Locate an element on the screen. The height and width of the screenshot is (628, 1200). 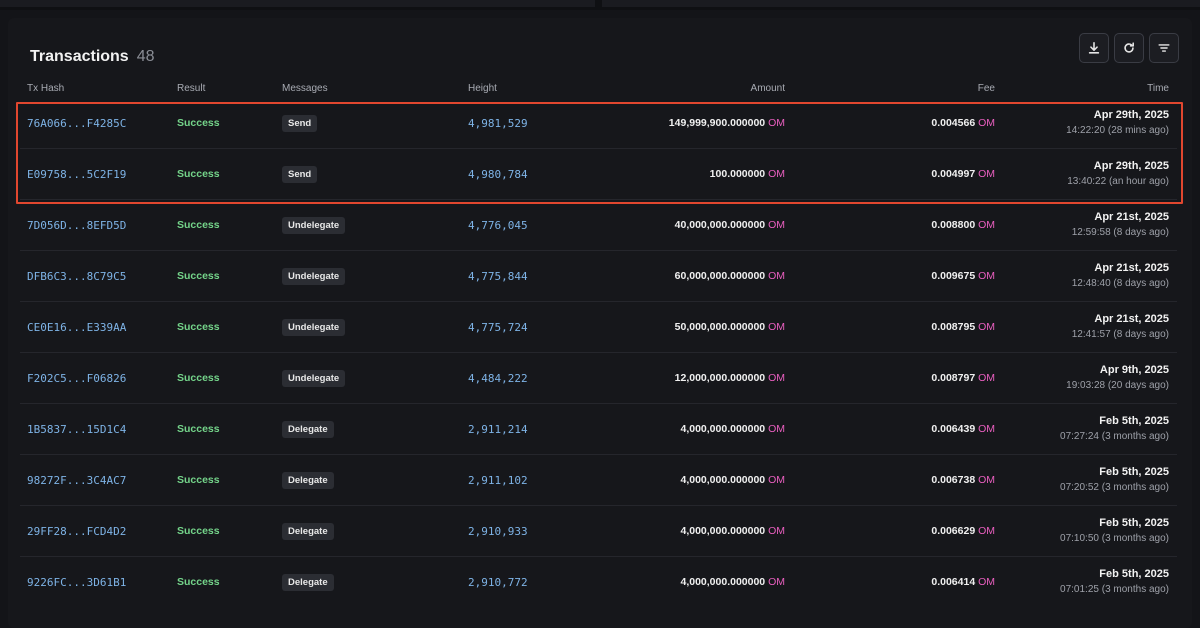
block-height-link: 4,775,844 is located at coordinates (528, 276).